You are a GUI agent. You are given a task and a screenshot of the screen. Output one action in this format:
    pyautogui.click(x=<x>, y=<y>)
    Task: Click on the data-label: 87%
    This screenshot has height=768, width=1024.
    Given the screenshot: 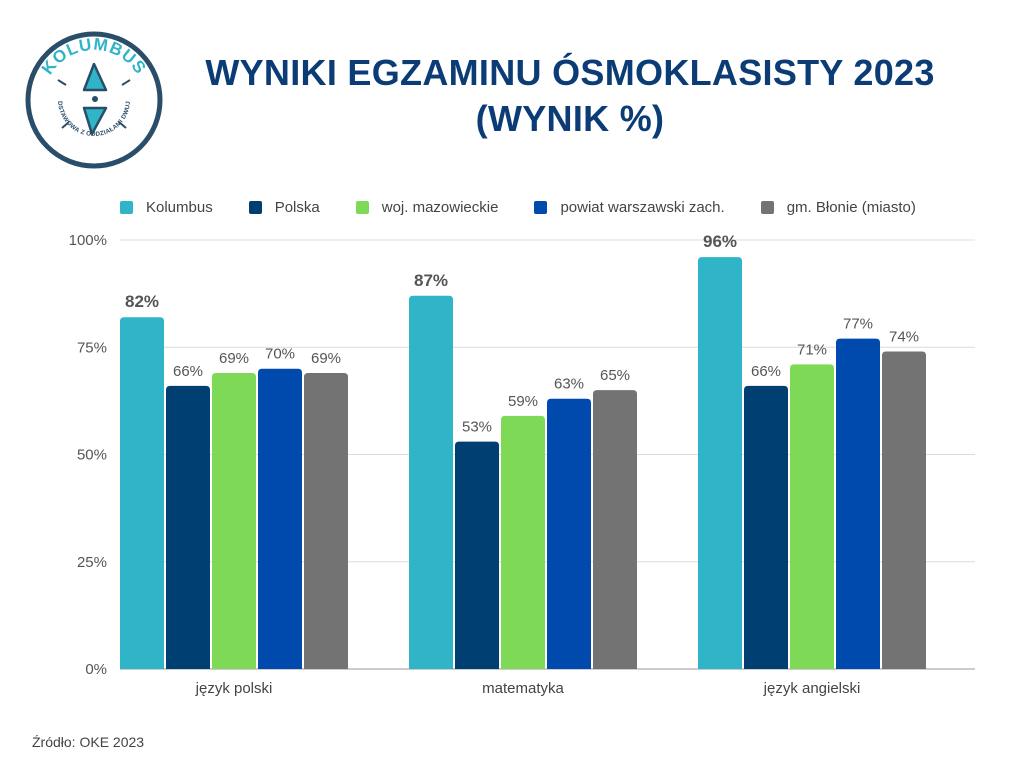 What is the action you would take?
    pyautogui.click(x=431, y=280)
    